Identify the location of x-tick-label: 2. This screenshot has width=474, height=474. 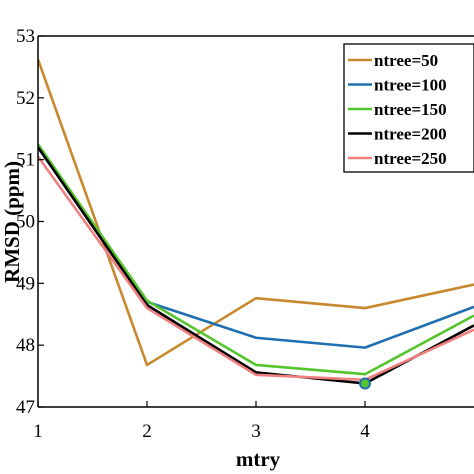
(147, 431).